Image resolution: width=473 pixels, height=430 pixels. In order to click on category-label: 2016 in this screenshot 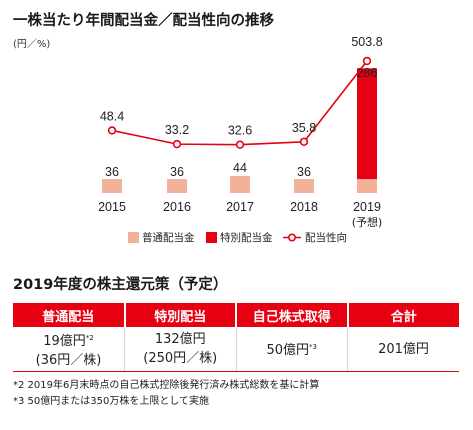, I will do `click(177, 207)`.